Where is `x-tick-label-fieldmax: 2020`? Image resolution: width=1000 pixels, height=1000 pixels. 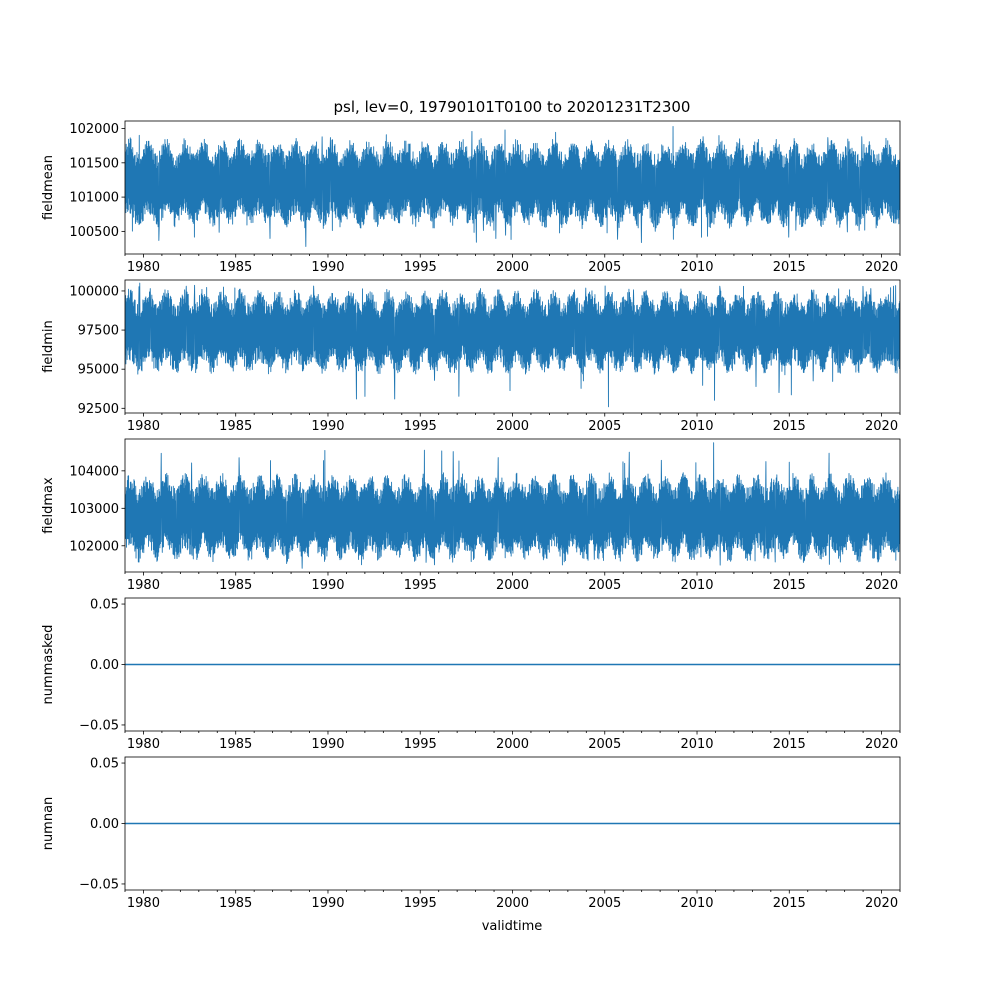
x-tick-label-fieldmax: 2020 is located at coordinates (881, 585).